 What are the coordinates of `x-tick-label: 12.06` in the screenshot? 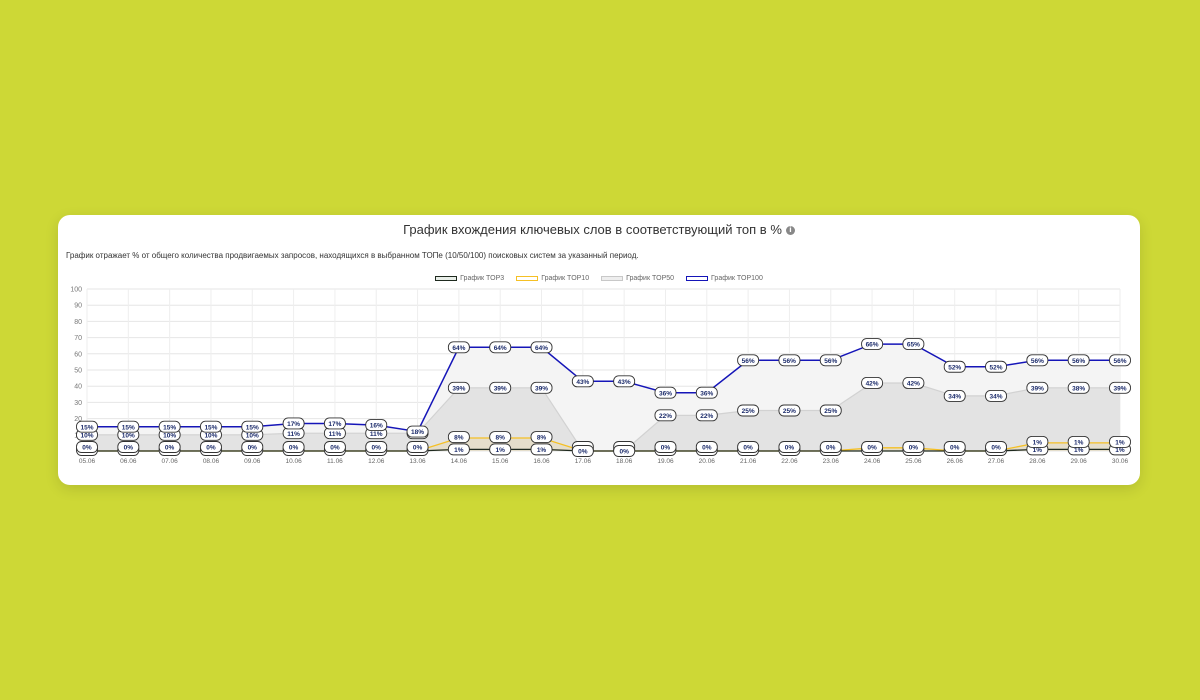 It's located at (376, 461).